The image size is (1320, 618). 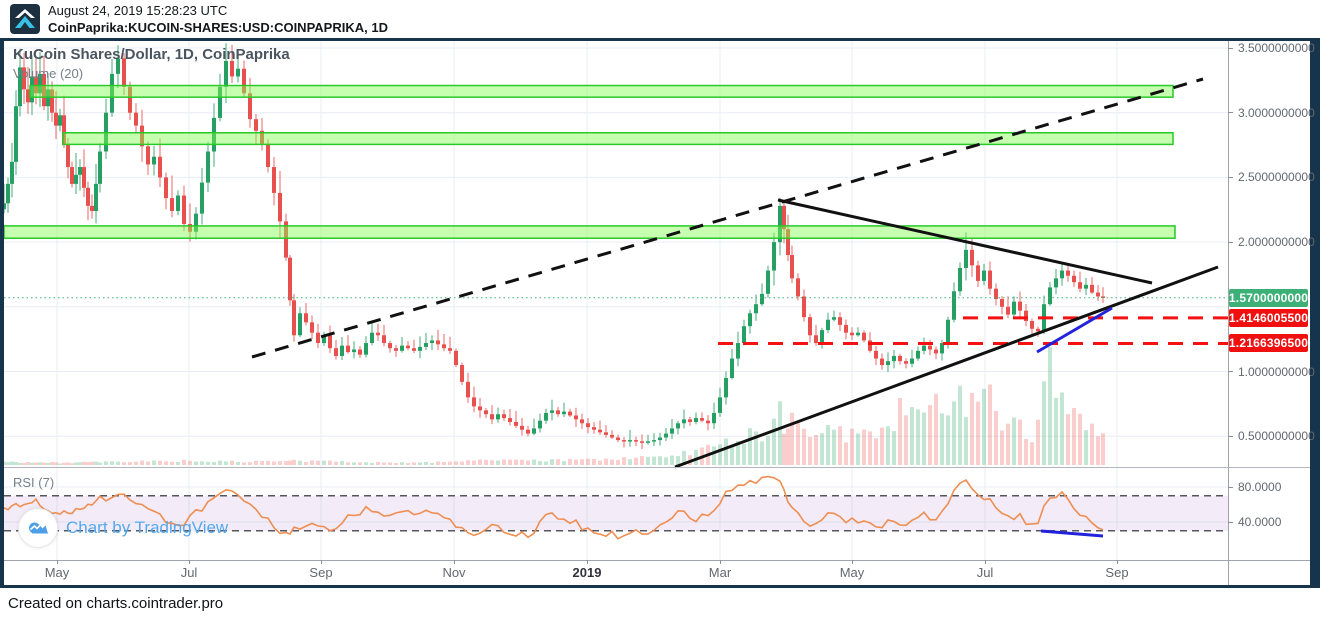 I want to click on last-price-badge: 1.5700000000, so click(x=1268, y=297).